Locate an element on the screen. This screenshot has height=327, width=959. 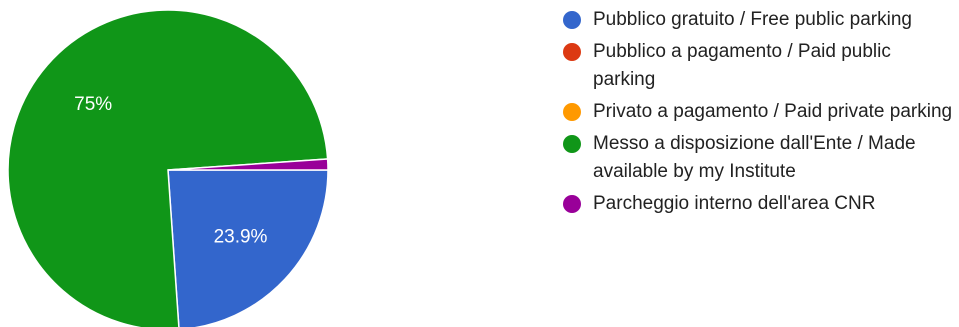
slice-value-label: 75% is located at coordinates (93, 104).